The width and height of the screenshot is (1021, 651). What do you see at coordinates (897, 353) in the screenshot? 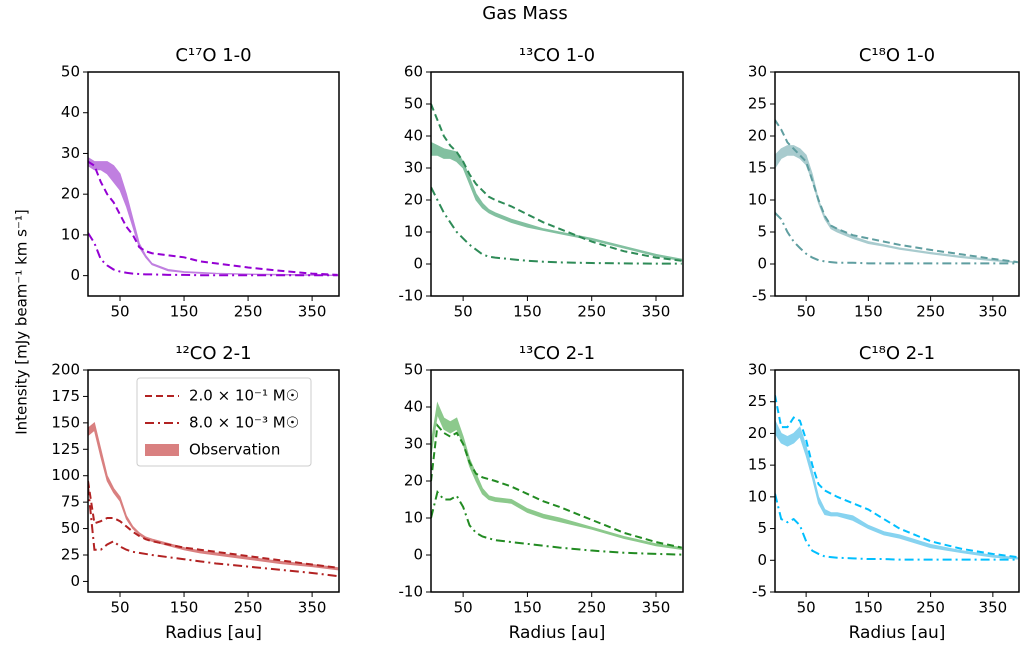
I see `panel-title: C¹⁸O 2-1` at bounding box center [897, 353].